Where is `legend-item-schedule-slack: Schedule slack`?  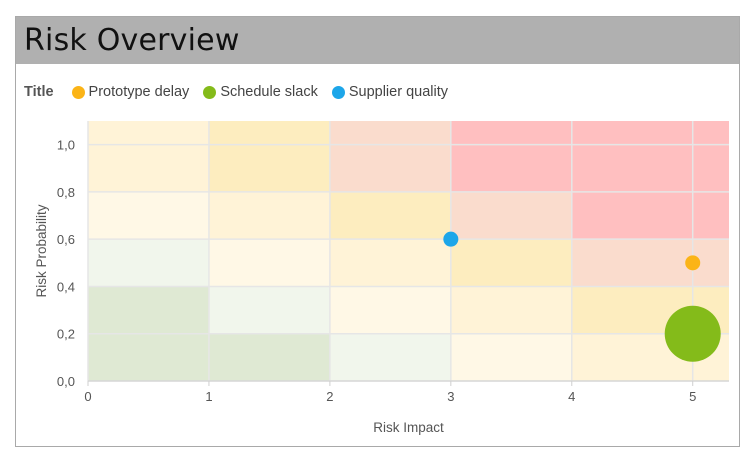 legend-item-schedule-slack: Schedule slack is located at coordinates (260, 92).